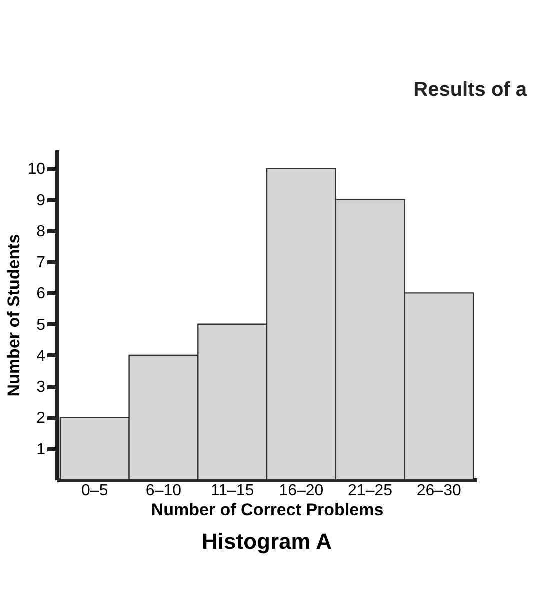  Describe the element at coordinates (164, 491) in the screenshot. I see `x-tick-label: 6–10` at that location.